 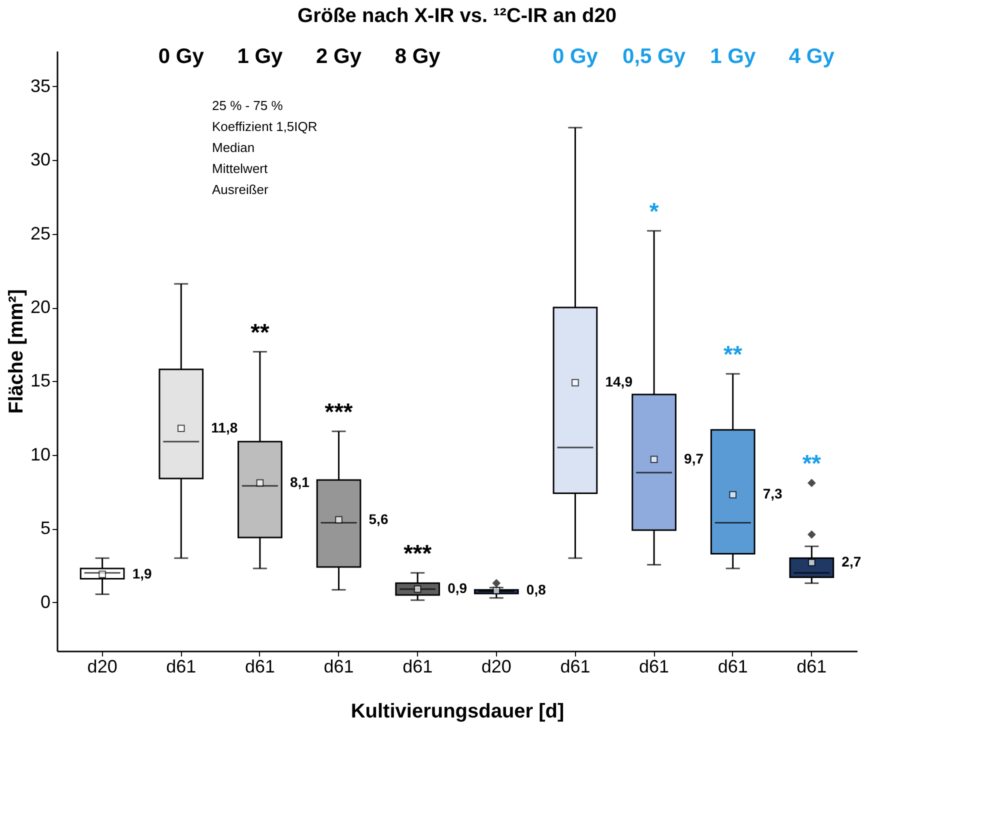 I want to click on annotation: 0,5 Gy, so click(x=654, y=56).